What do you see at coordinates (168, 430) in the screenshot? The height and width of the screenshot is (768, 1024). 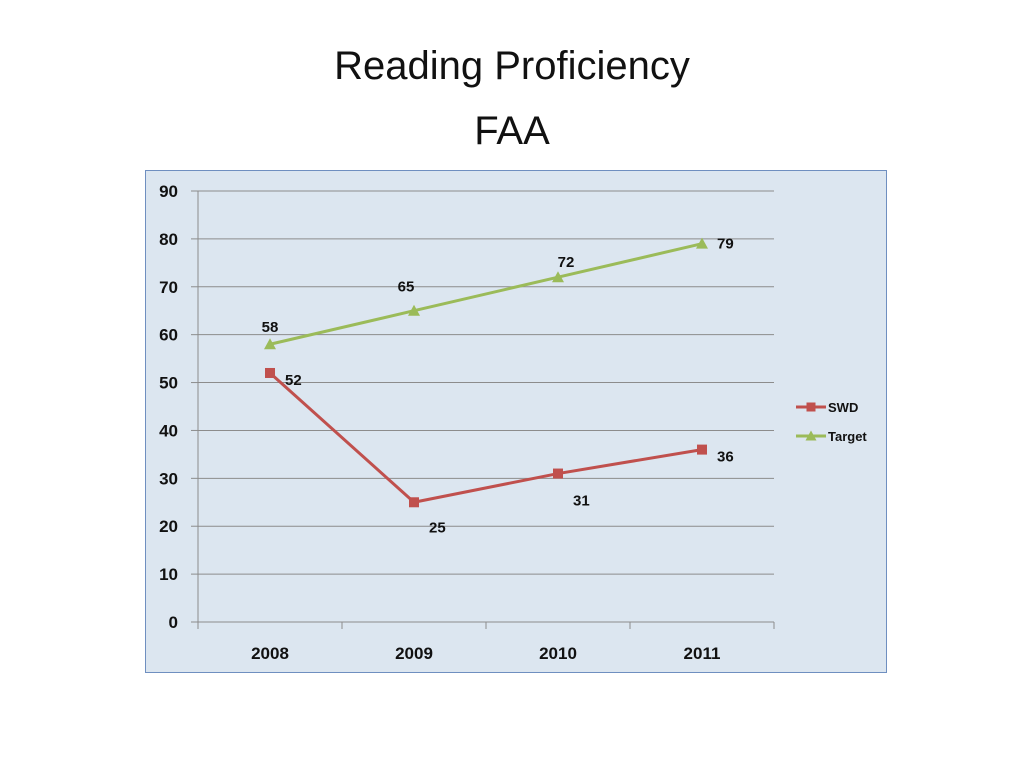 I see `y-tick-label: 40` at bounding box center [168, 430].